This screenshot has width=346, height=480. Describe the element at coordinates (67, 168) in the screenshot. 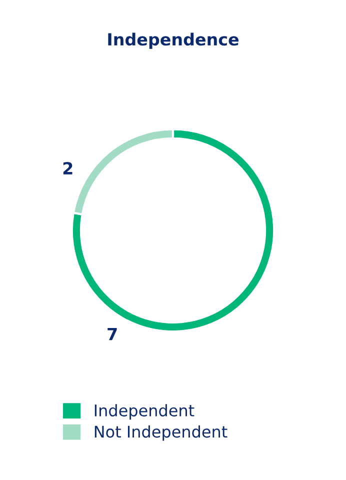

I see `data-label: 2` at that location.